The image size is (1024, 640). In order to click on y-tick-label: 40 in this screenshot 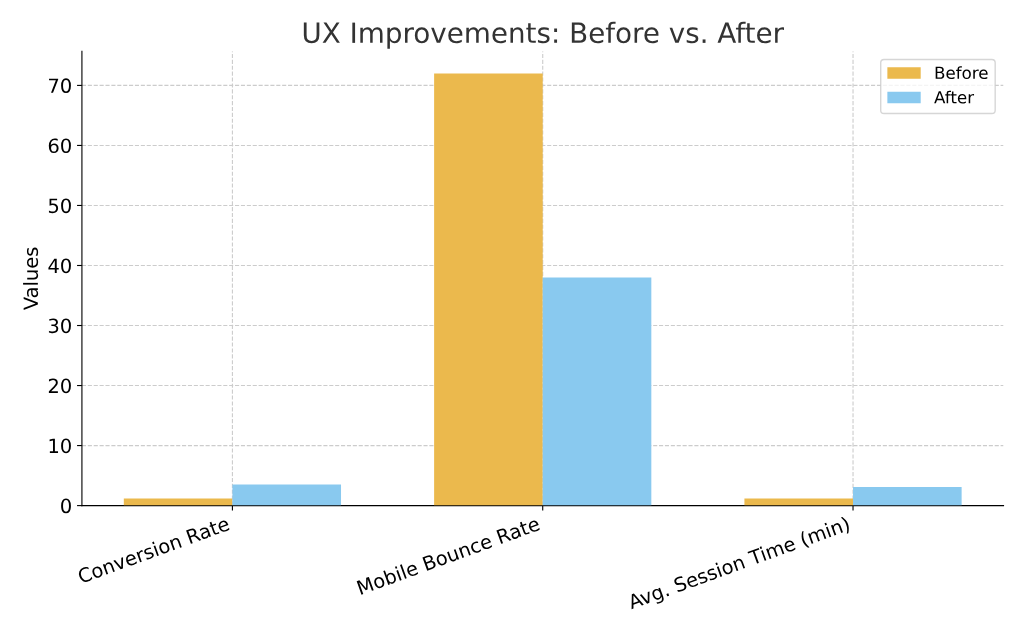, I will do `click(59, 266)`.